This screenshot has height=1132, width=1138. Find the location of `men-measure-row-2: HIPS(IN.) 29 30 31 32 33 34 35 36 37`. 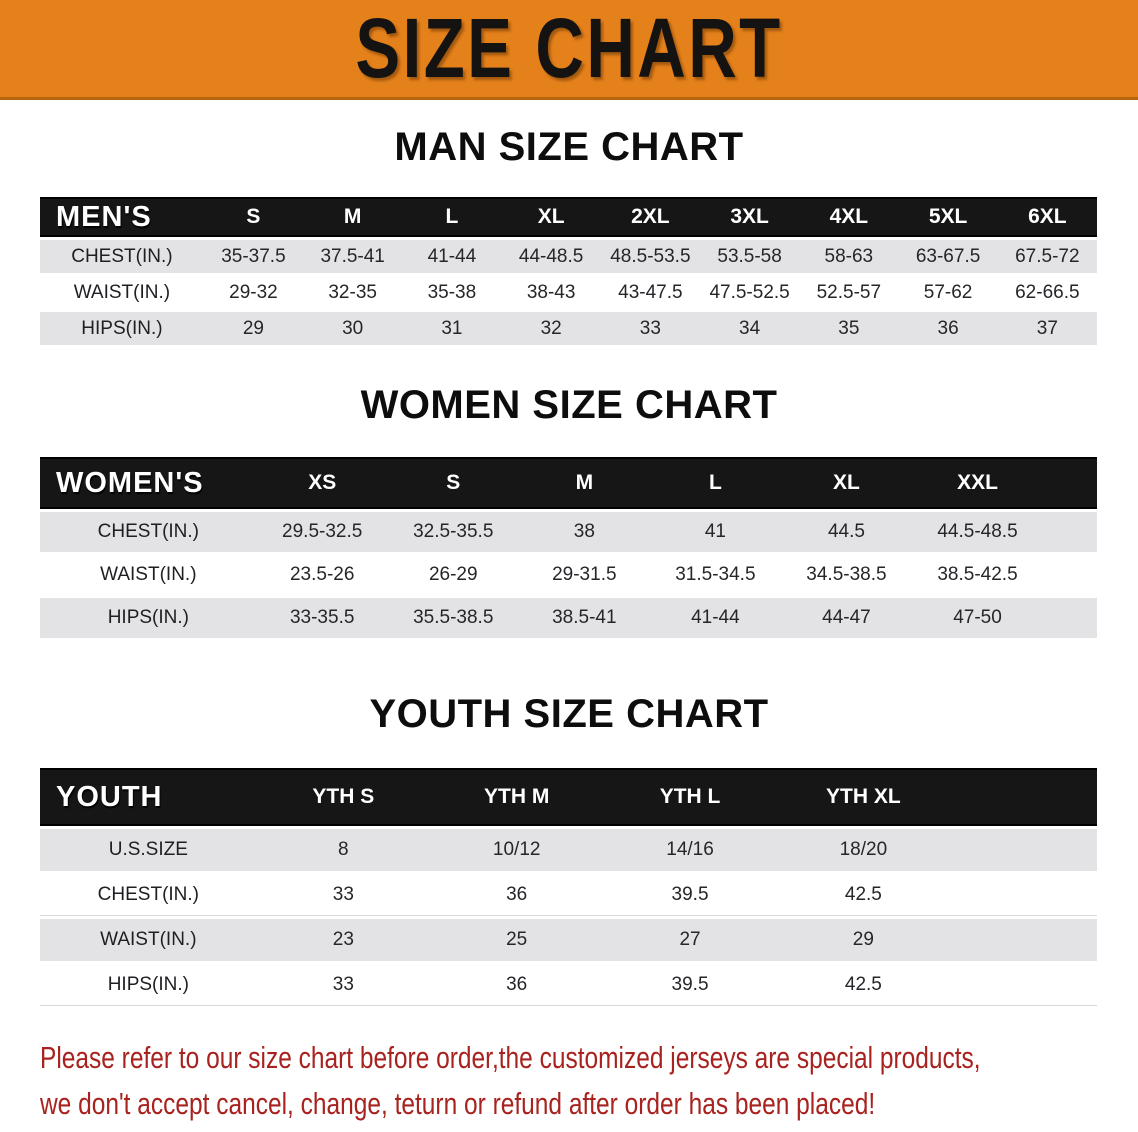

men-measure-row-2: HIPS(IN.) 29 30 31 32 33 34 35 36 37 is located at coordinates (568, 328).